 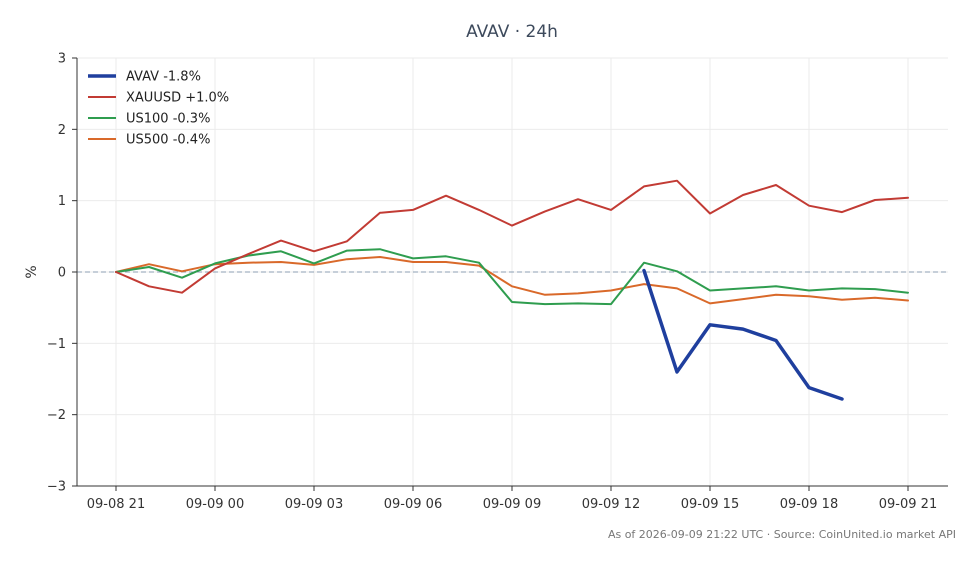 I want to click on series-line-avav, so click(x=743, y=334).